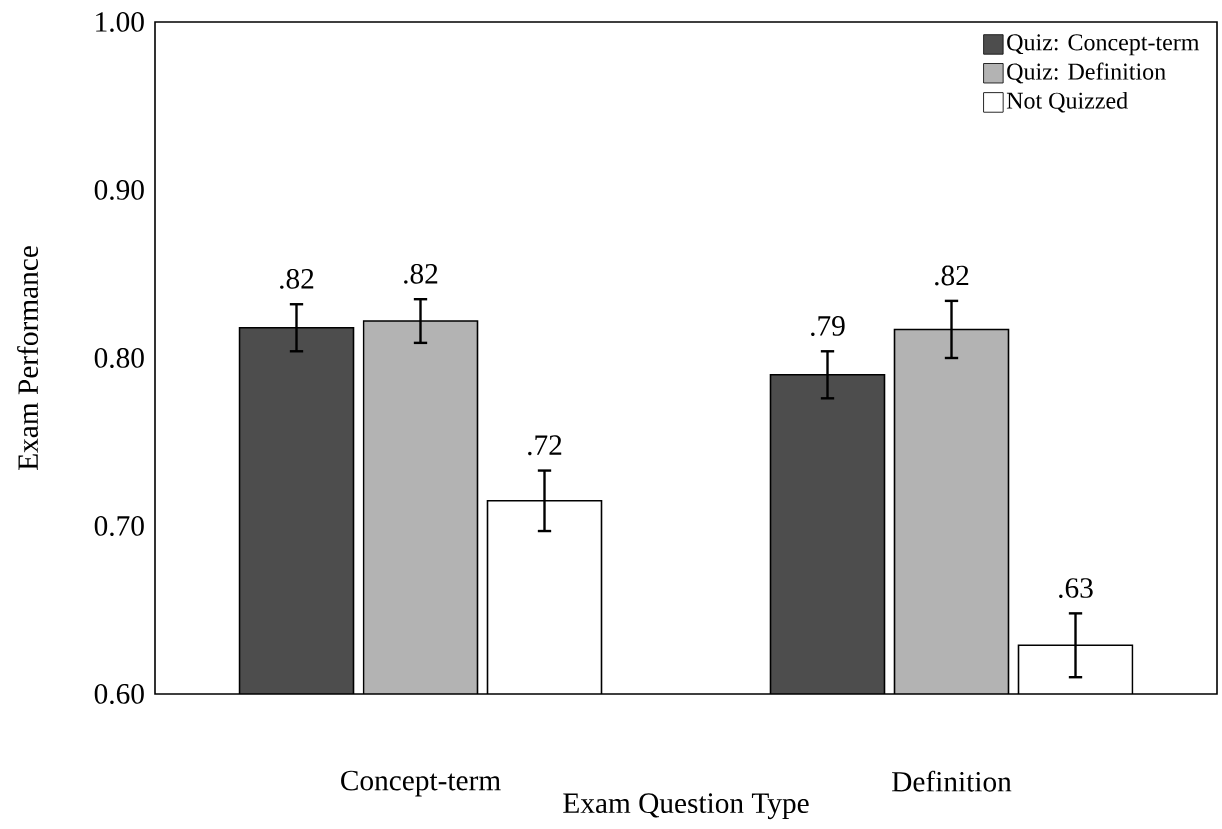 Image resolution: width=1222 pixels, height=829 pixels. Describe the element at coordinates (119, 526) in the screenshot. I see `y-tick-label: 0.70` at that location.